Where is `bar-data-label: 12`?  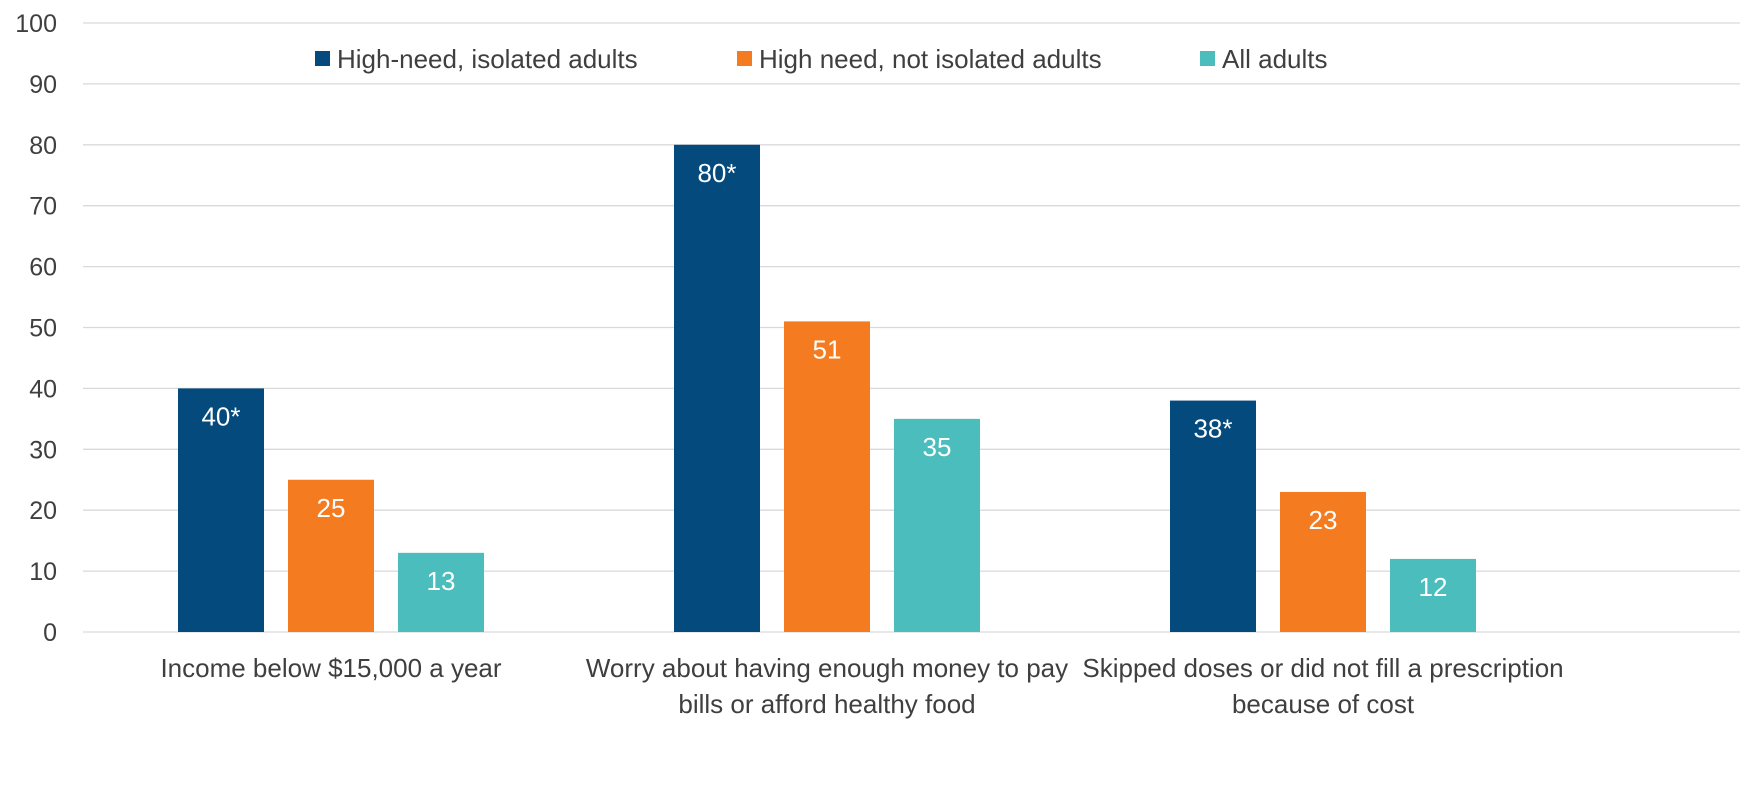 bar-data-label: 12 is located at coordinates (1433, 587).